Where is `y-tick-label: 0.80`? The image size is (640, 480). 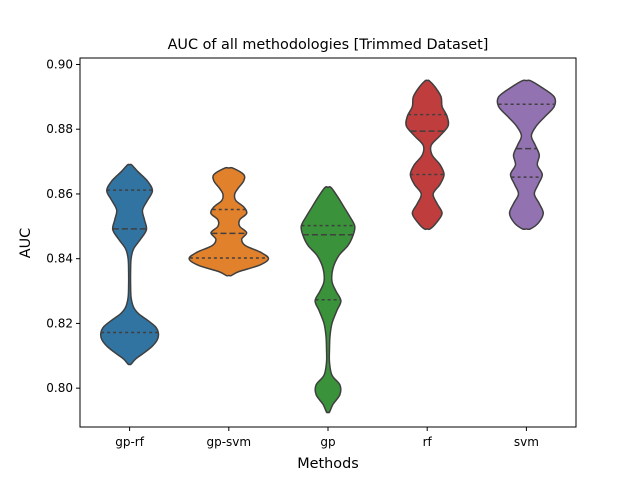
y-tick-label: 0.80 is located at coordinates (59, 388).